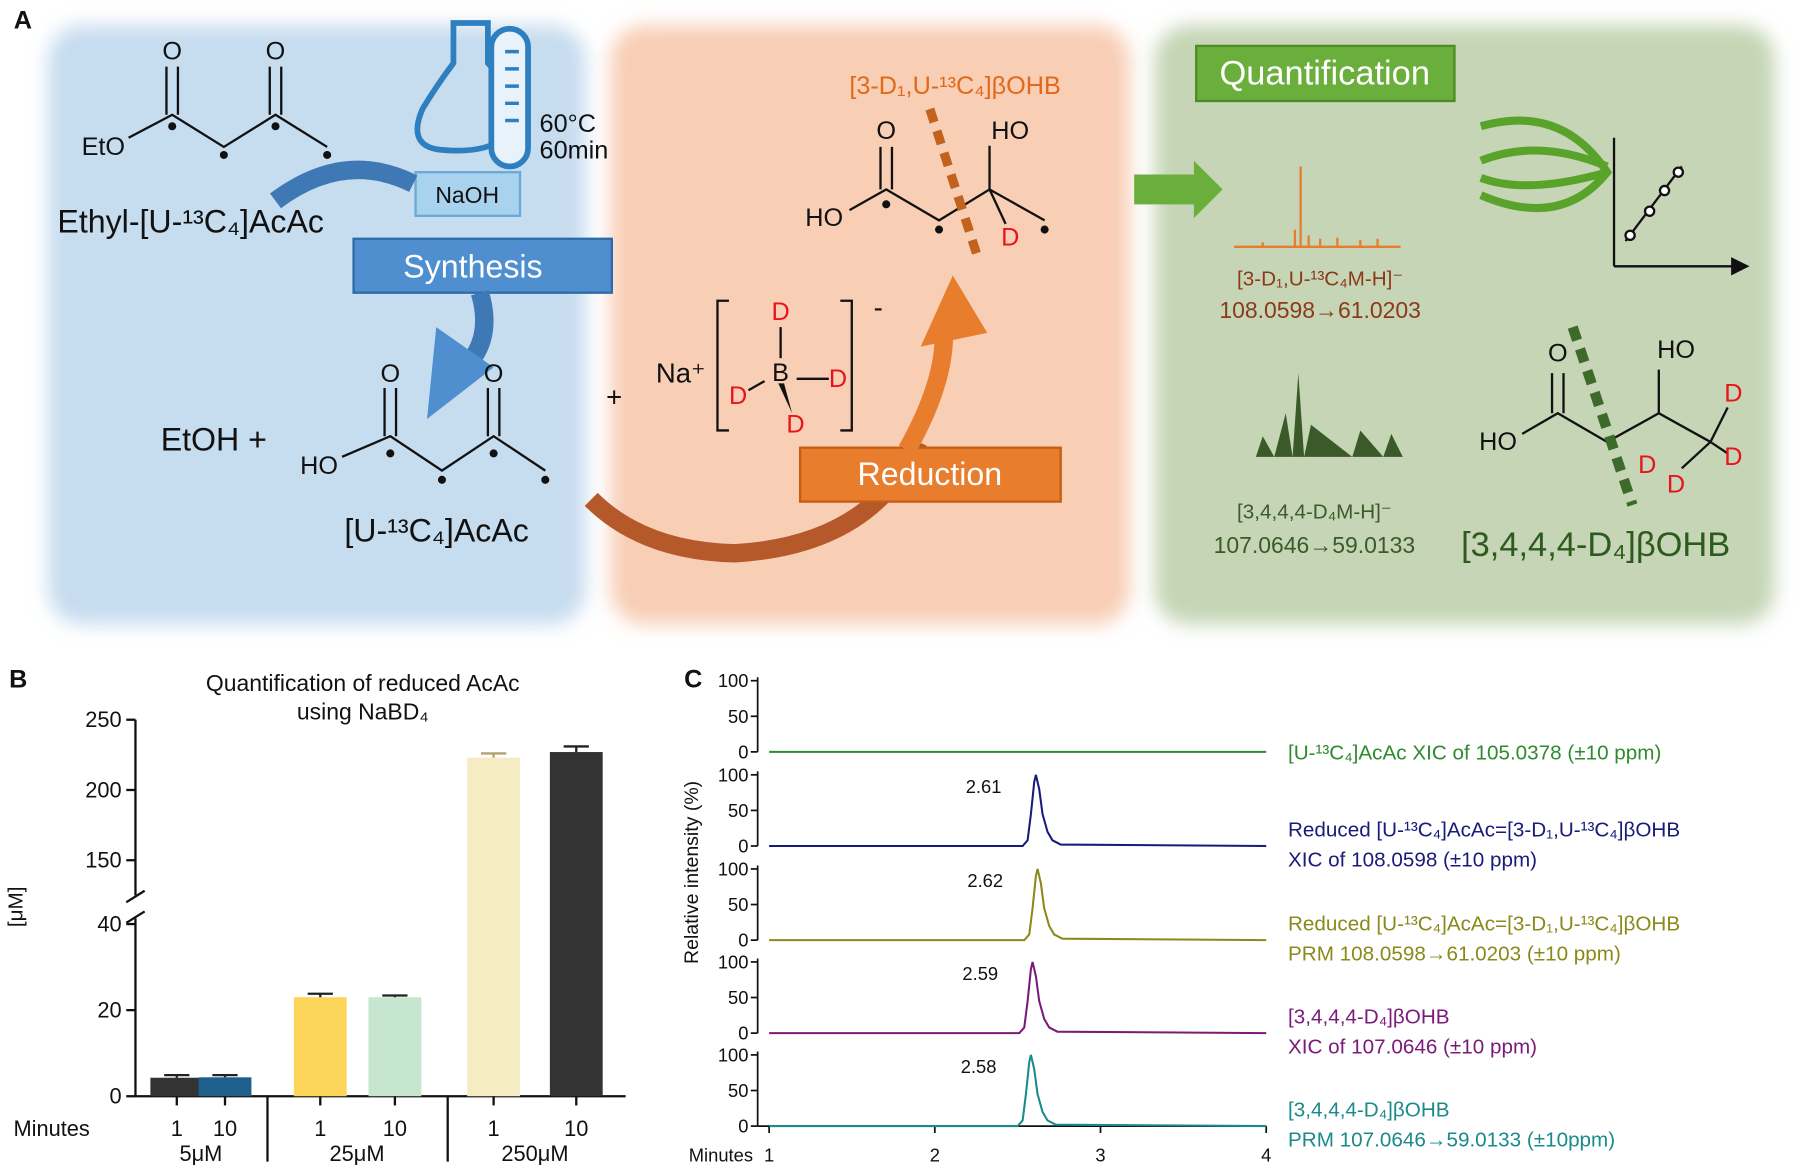  What do you see at coordinates (135, 906) in the screenshot?
I see `axis-break` at bounding box center [135, 906].